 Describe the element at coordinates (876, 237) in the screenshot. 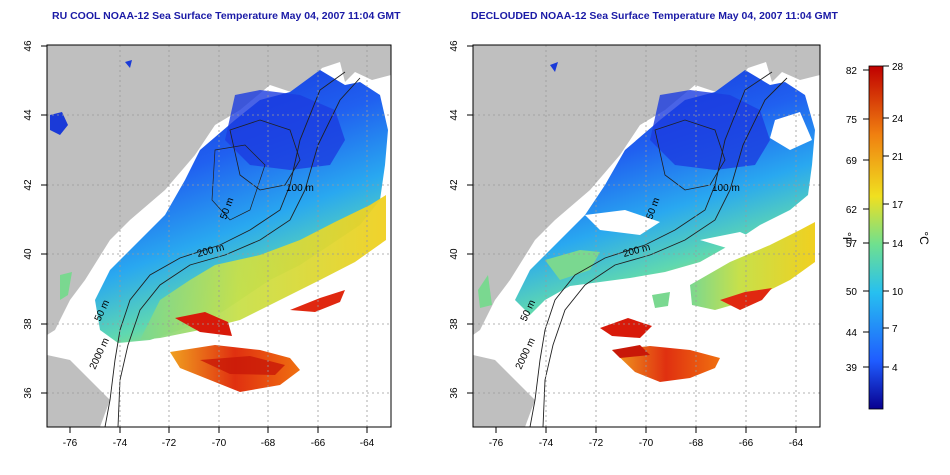

I see `colorbar-scale` at that location.